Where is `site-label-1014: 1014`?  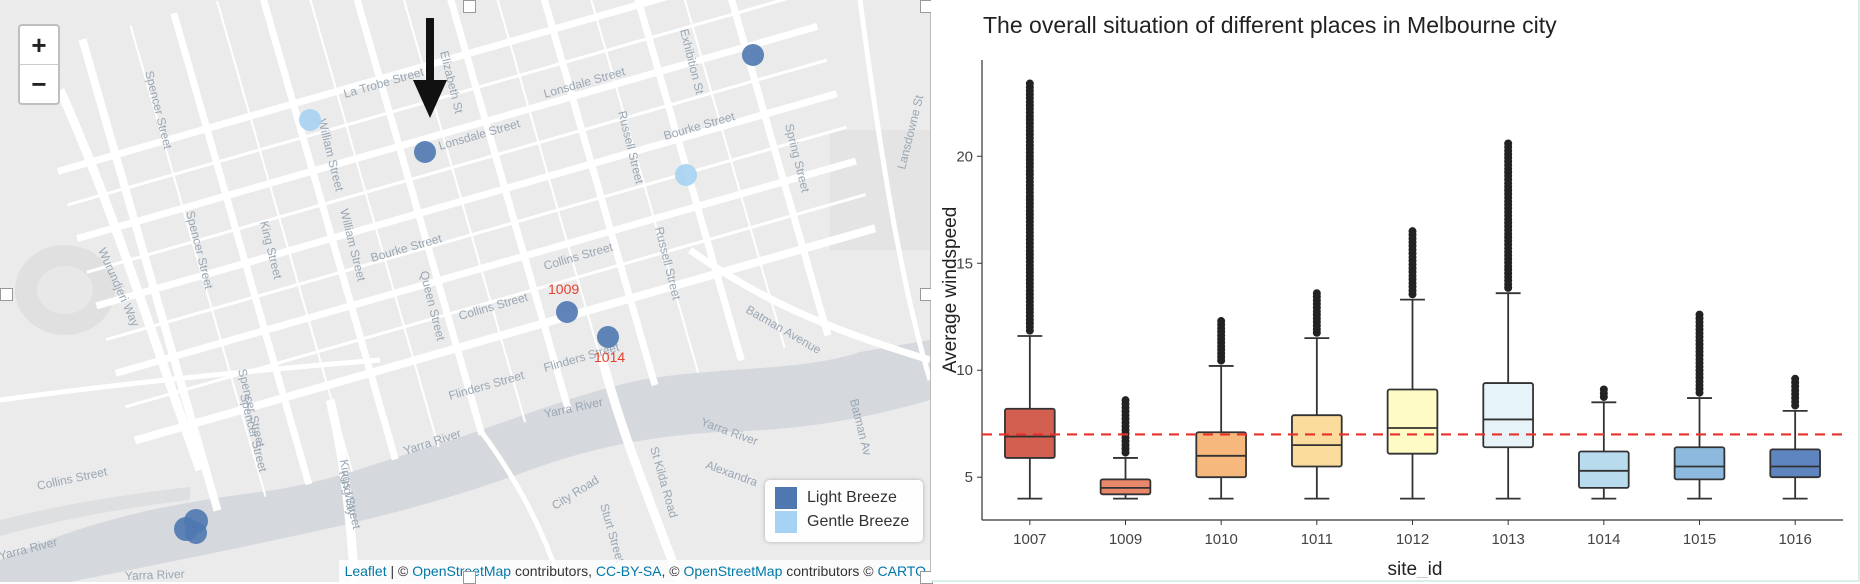
site-label-1014: 1014 is located at coordinates (609, 357).